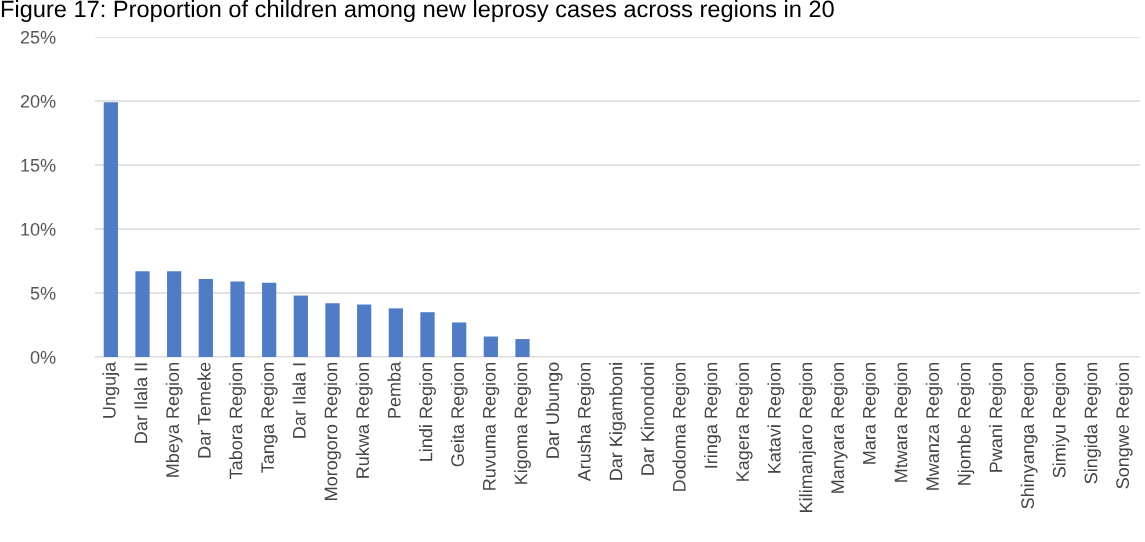  What do you see at coordinates (681, 427) in the screenshot?
I see `x-tick-label: Dodoma Region` at bounding box center [681, 427].